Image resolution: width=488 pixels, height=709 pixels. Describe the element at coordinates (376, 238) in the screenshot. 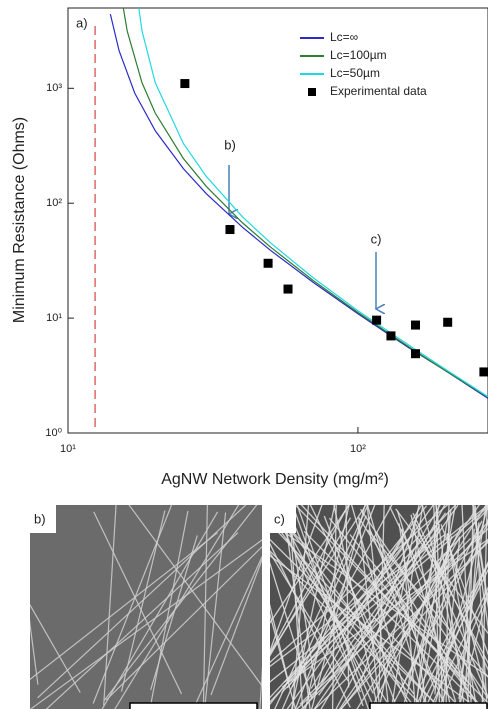

I see `annotation: c)` at that location.